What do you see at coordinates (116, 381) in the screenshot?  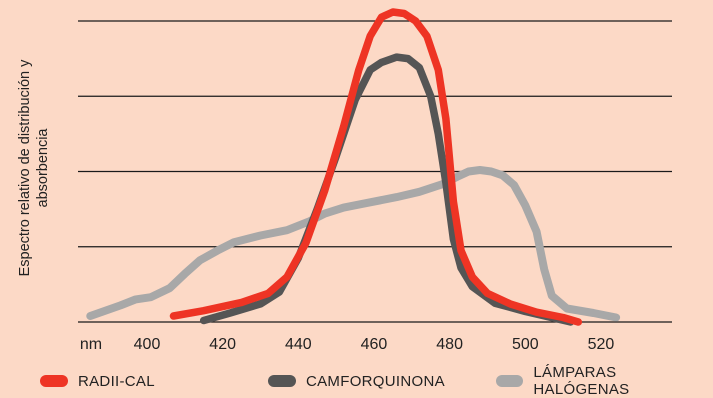 I see `legend-label-radii-cal: RADII-CAL` at bounding box center [116, 381].